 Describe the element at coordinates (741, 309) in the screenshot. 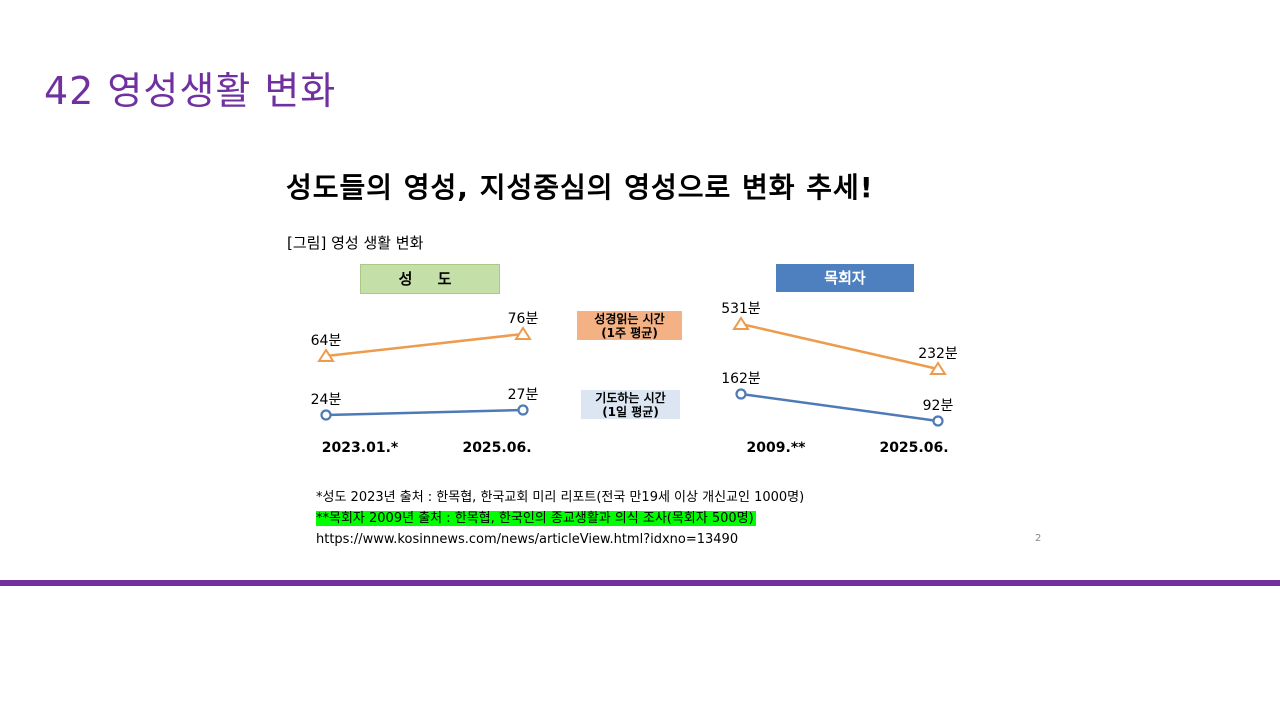

I see `data-label: 531분` at that location.